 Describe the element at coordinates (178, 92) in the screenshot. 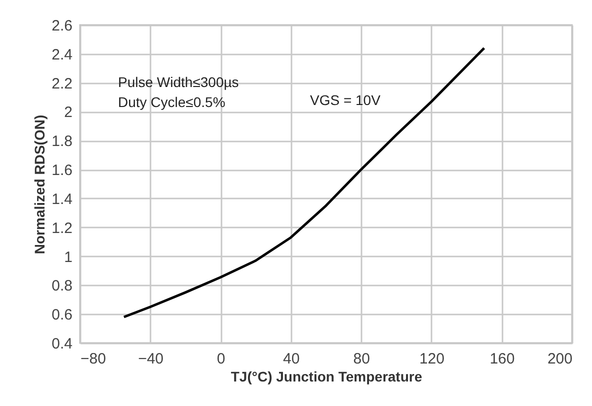

I see `annotation: Pulse Width≤300µs Duty Cycle≤0.5%` at that location.